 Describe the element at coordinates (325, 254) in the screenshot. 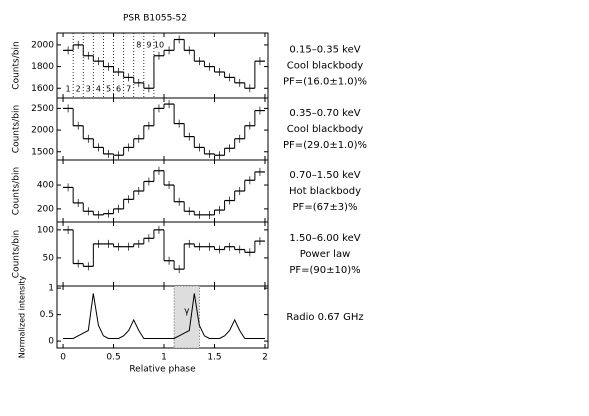

I see `panel-annotation: Power law` at that location.